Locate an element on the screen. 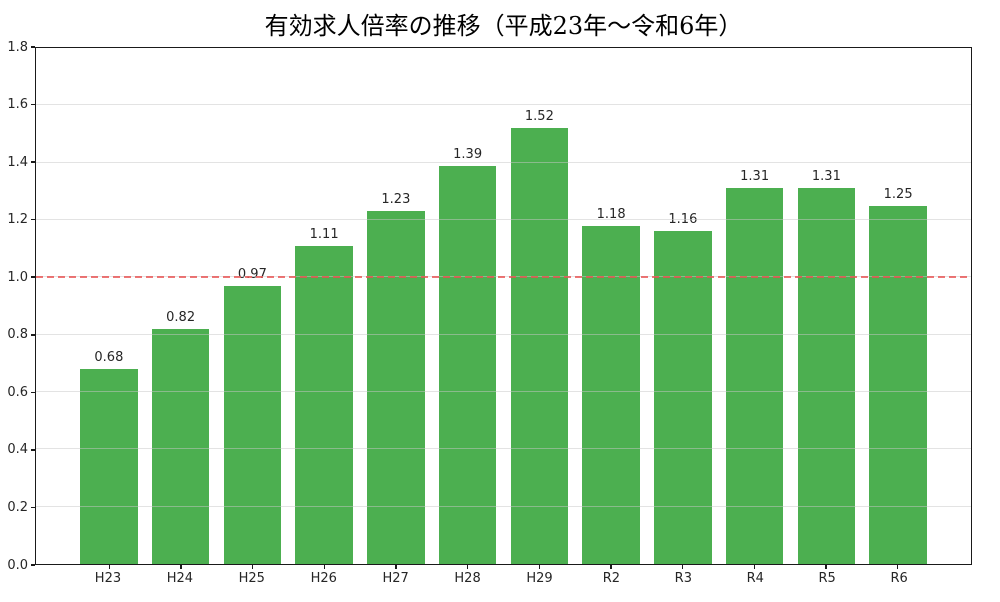  bar-slot-R2: 1.18 is located at coordinates (611, 306).